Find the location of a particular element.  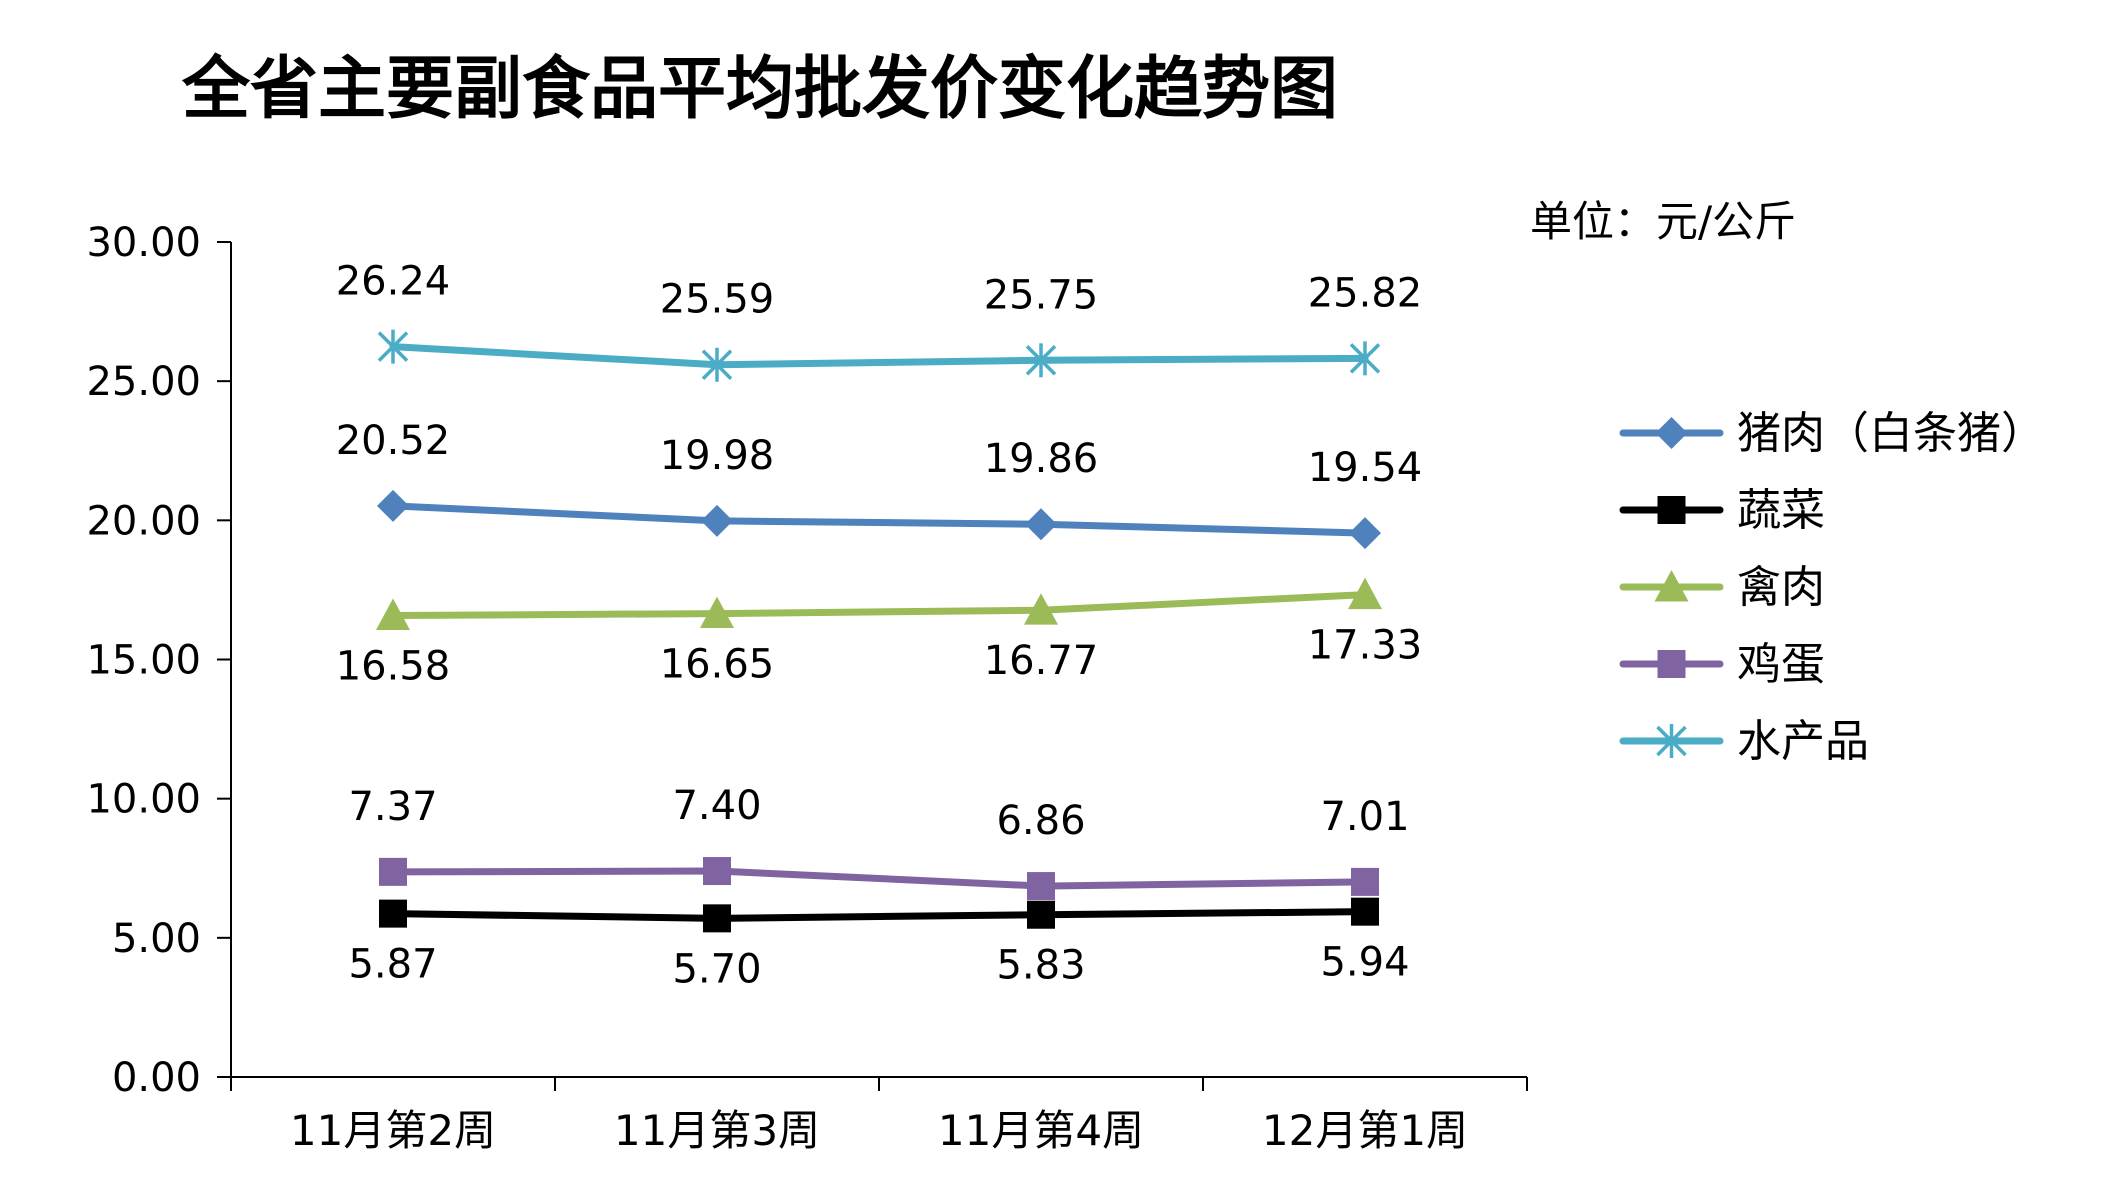

data-label: 26.24 is located at coordinates (393, 282).